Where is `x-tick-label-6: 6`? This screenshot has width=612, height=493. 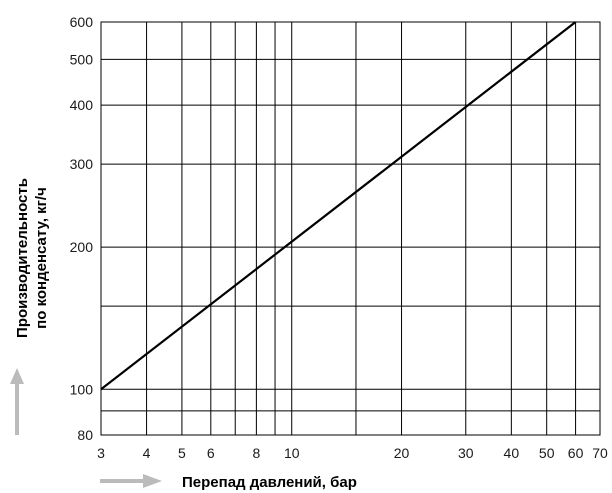 x-tick-label-6: 6 is located at coordinates (211, 453).